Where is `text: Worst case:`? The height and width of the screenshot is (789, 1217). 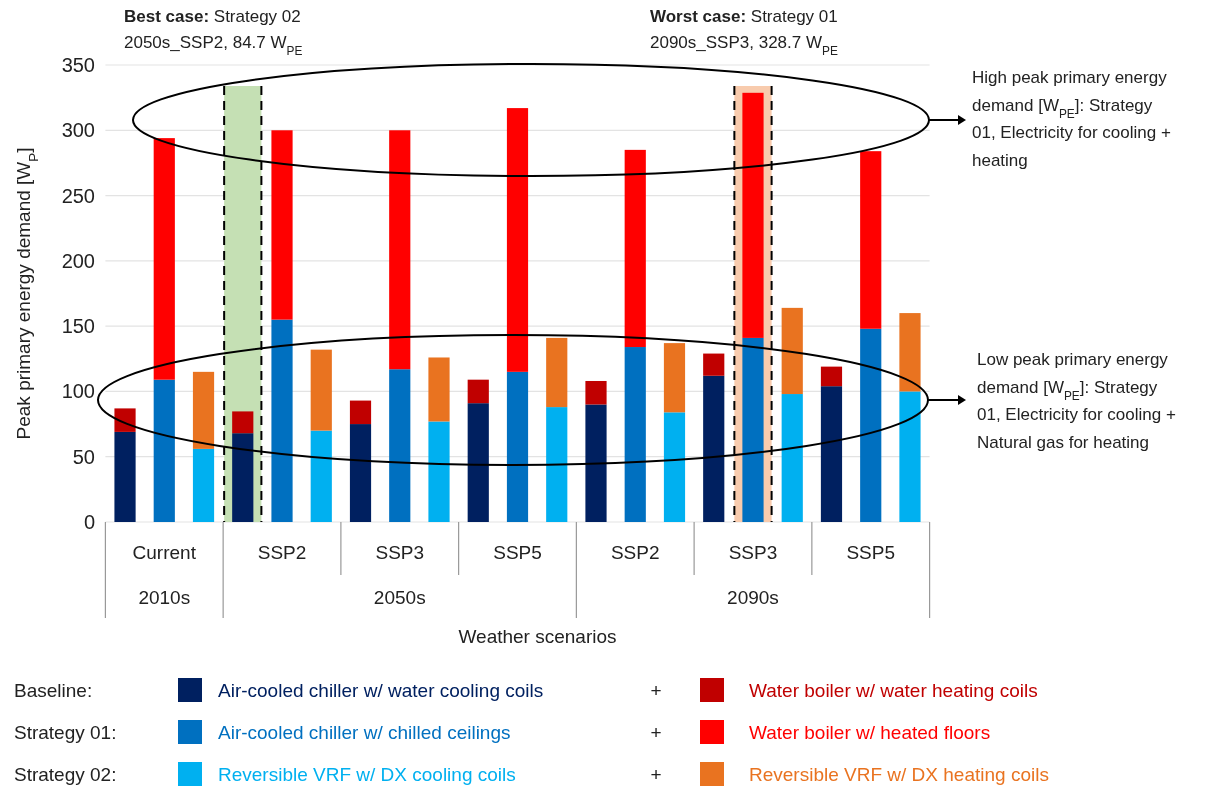
text: Worst case: is located at coordinates (698, 16).